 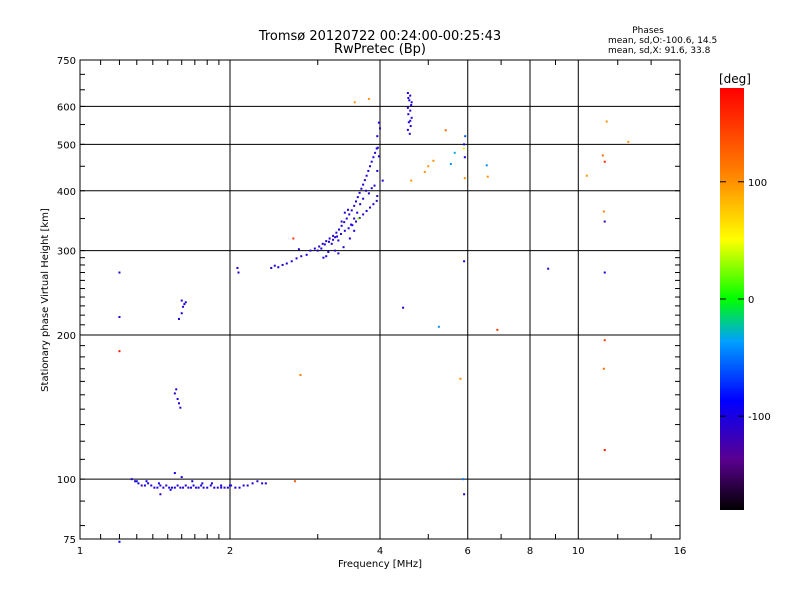 What do you see at coordinates (66, 336) in the screenshot?
I see `y-tick-label: 200` at bounding box center [66, 336].